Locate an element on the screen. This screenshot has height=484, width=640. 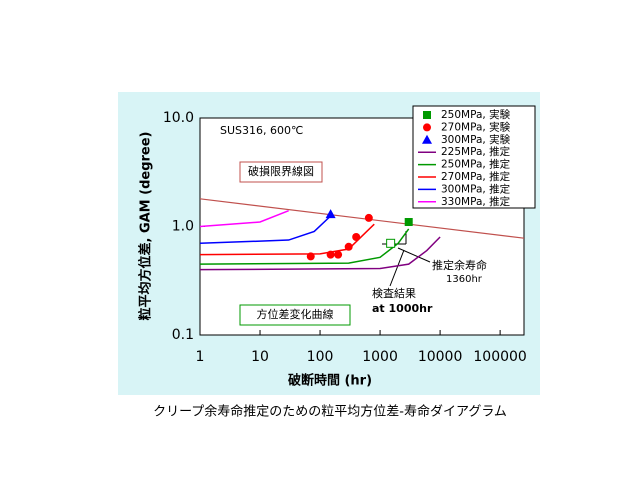
inspection-time: at 1000hr is located at coordinates (402, 308).